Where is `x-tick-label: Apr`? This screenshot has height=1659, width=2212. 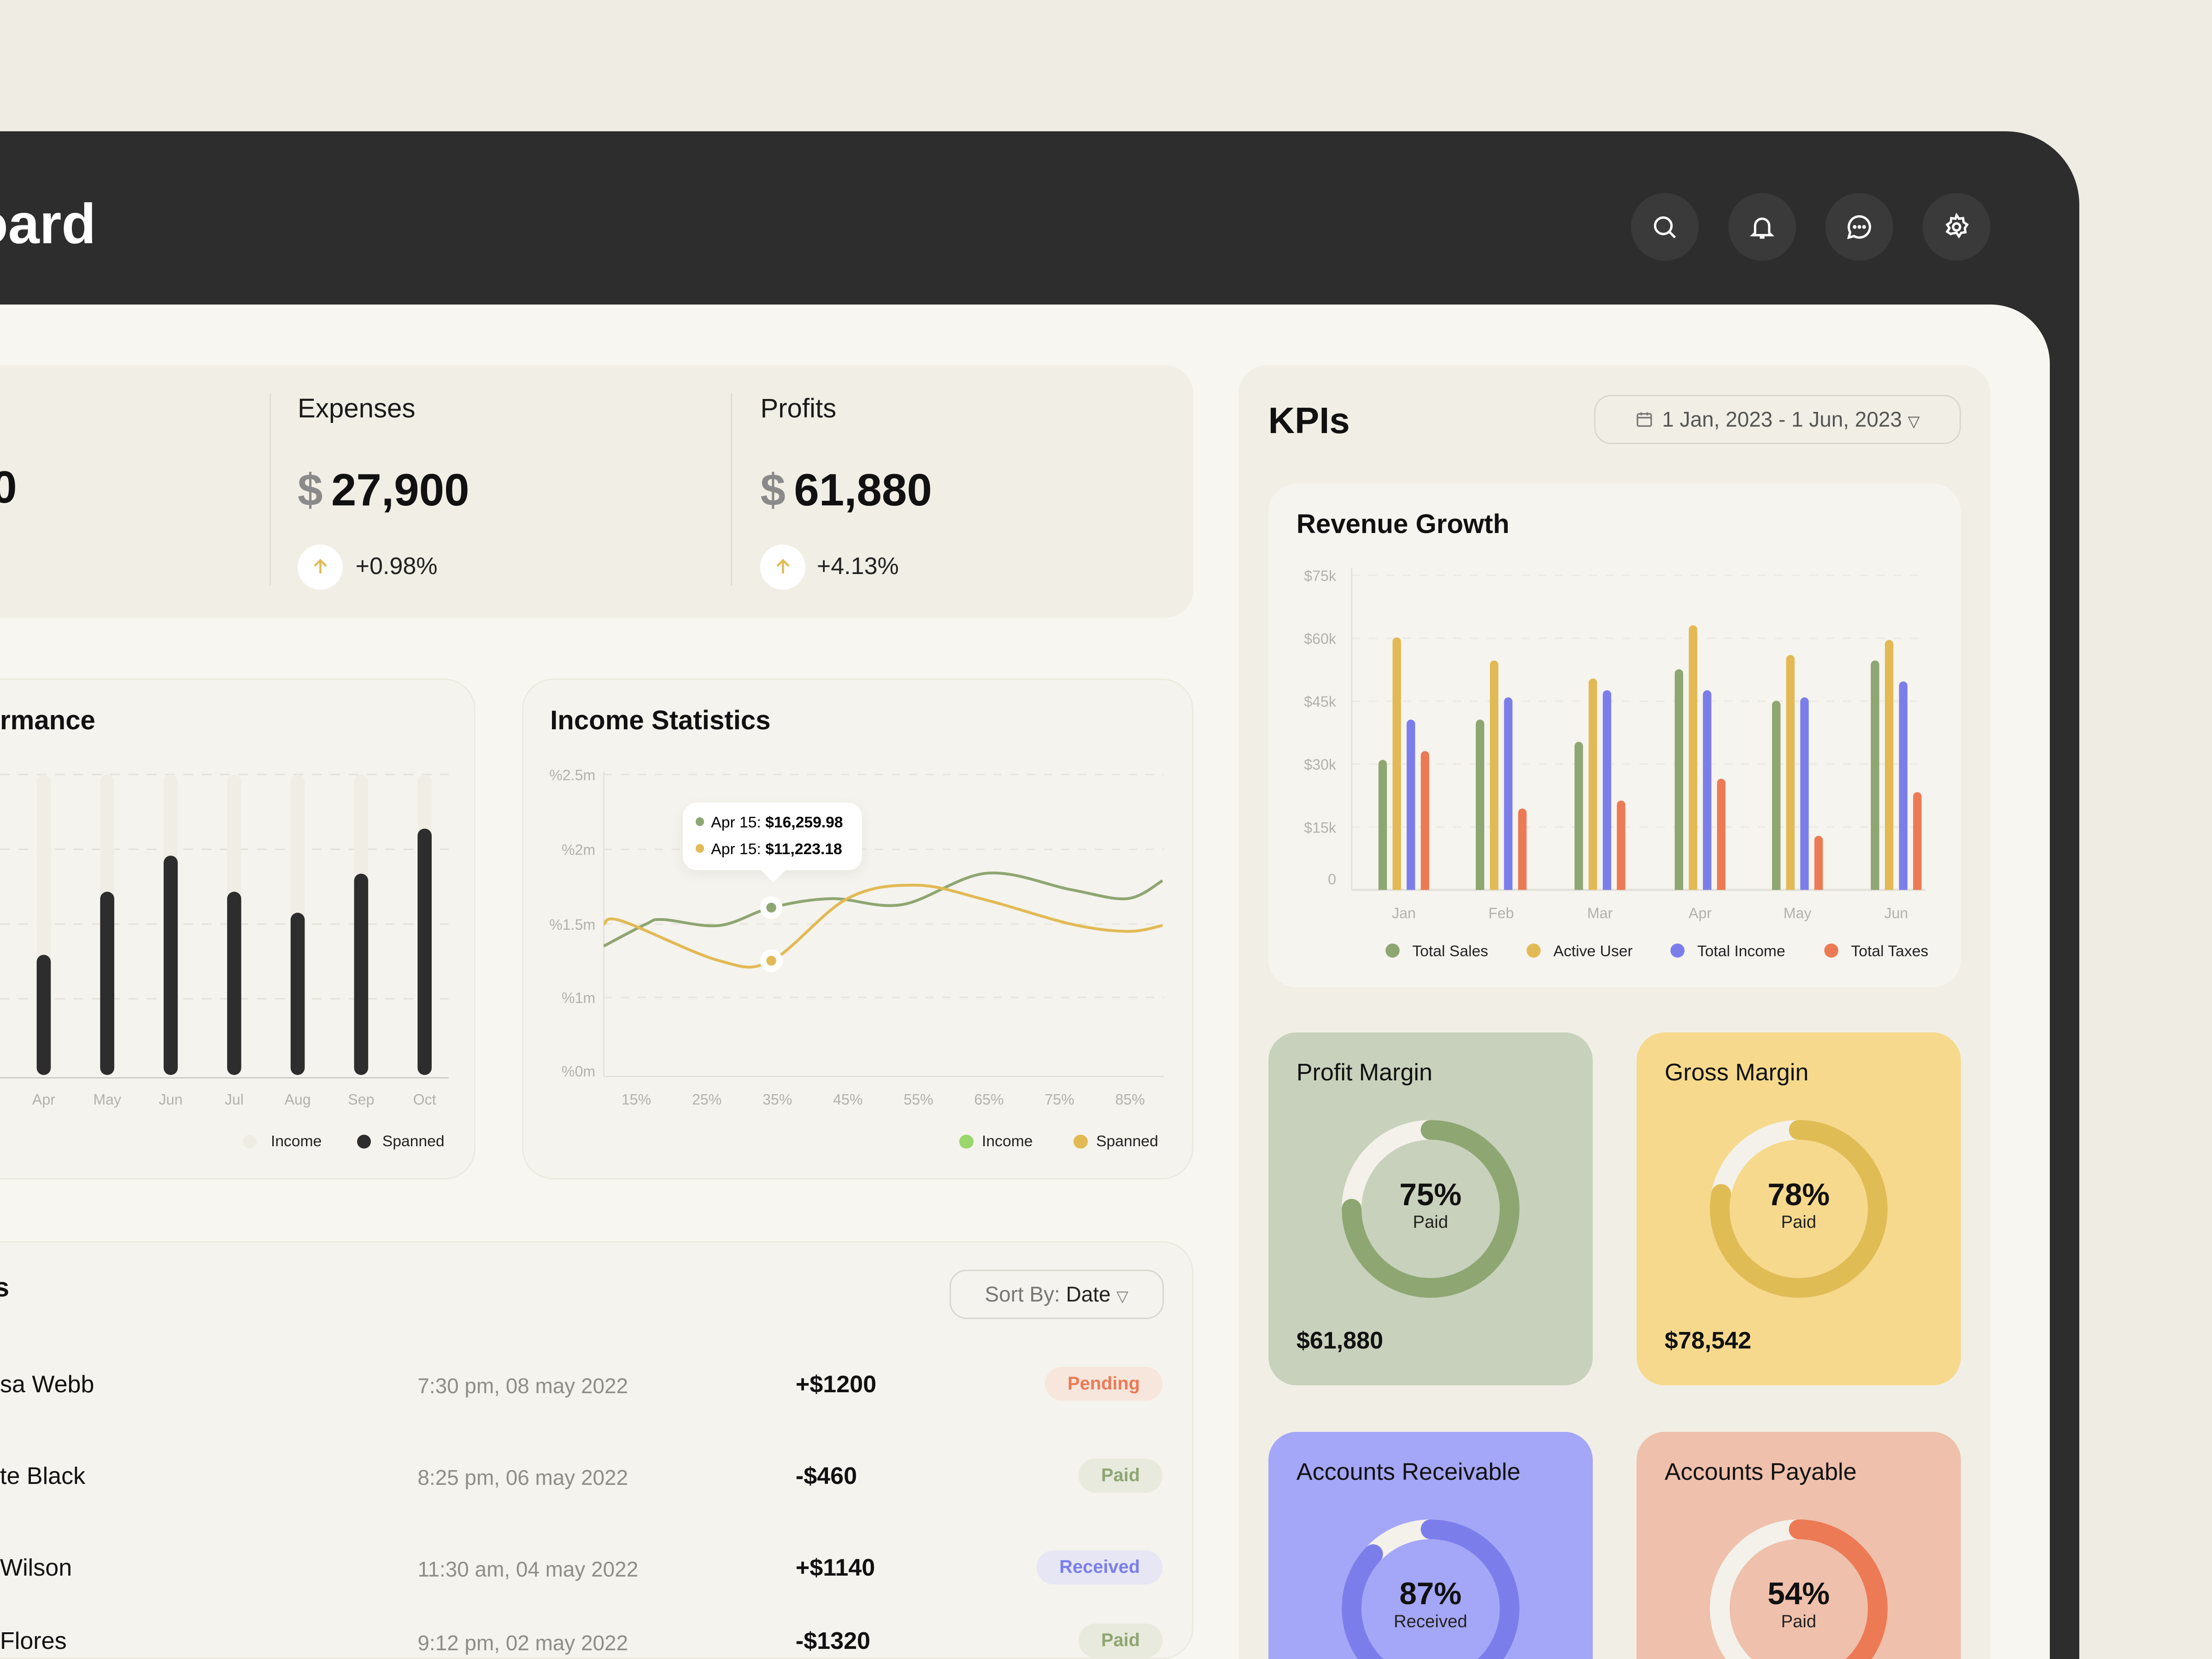 x-tick-label: Apr is located at coordinates (1700, 913).